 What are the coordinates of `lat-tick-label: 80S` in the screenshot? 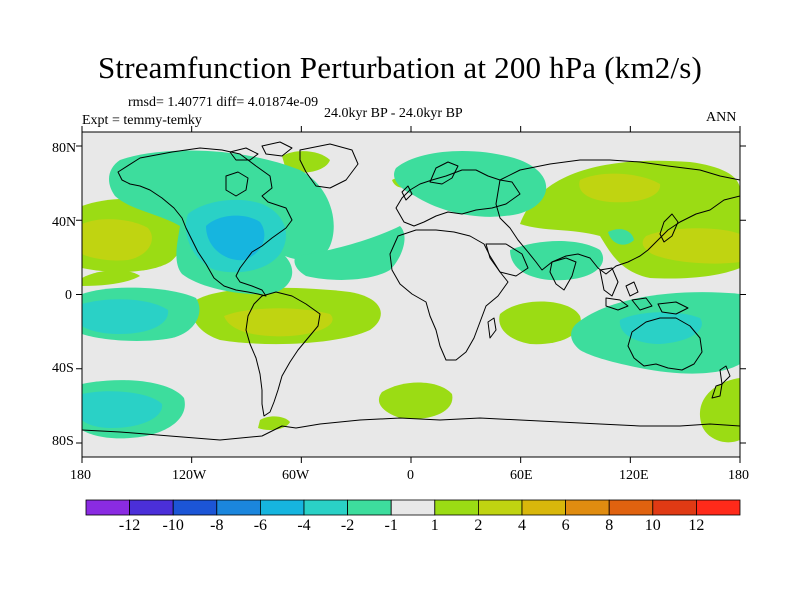 It's located at (63, 441).